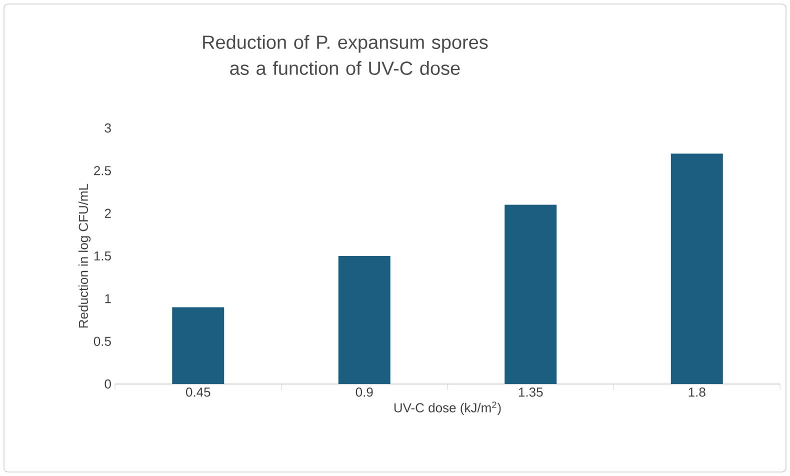 The height and width of the screenshot is (476, 790). I want to click on chart-title: Reduction of P. expansum spores as a function of UV-C dose, so click(345, 55).